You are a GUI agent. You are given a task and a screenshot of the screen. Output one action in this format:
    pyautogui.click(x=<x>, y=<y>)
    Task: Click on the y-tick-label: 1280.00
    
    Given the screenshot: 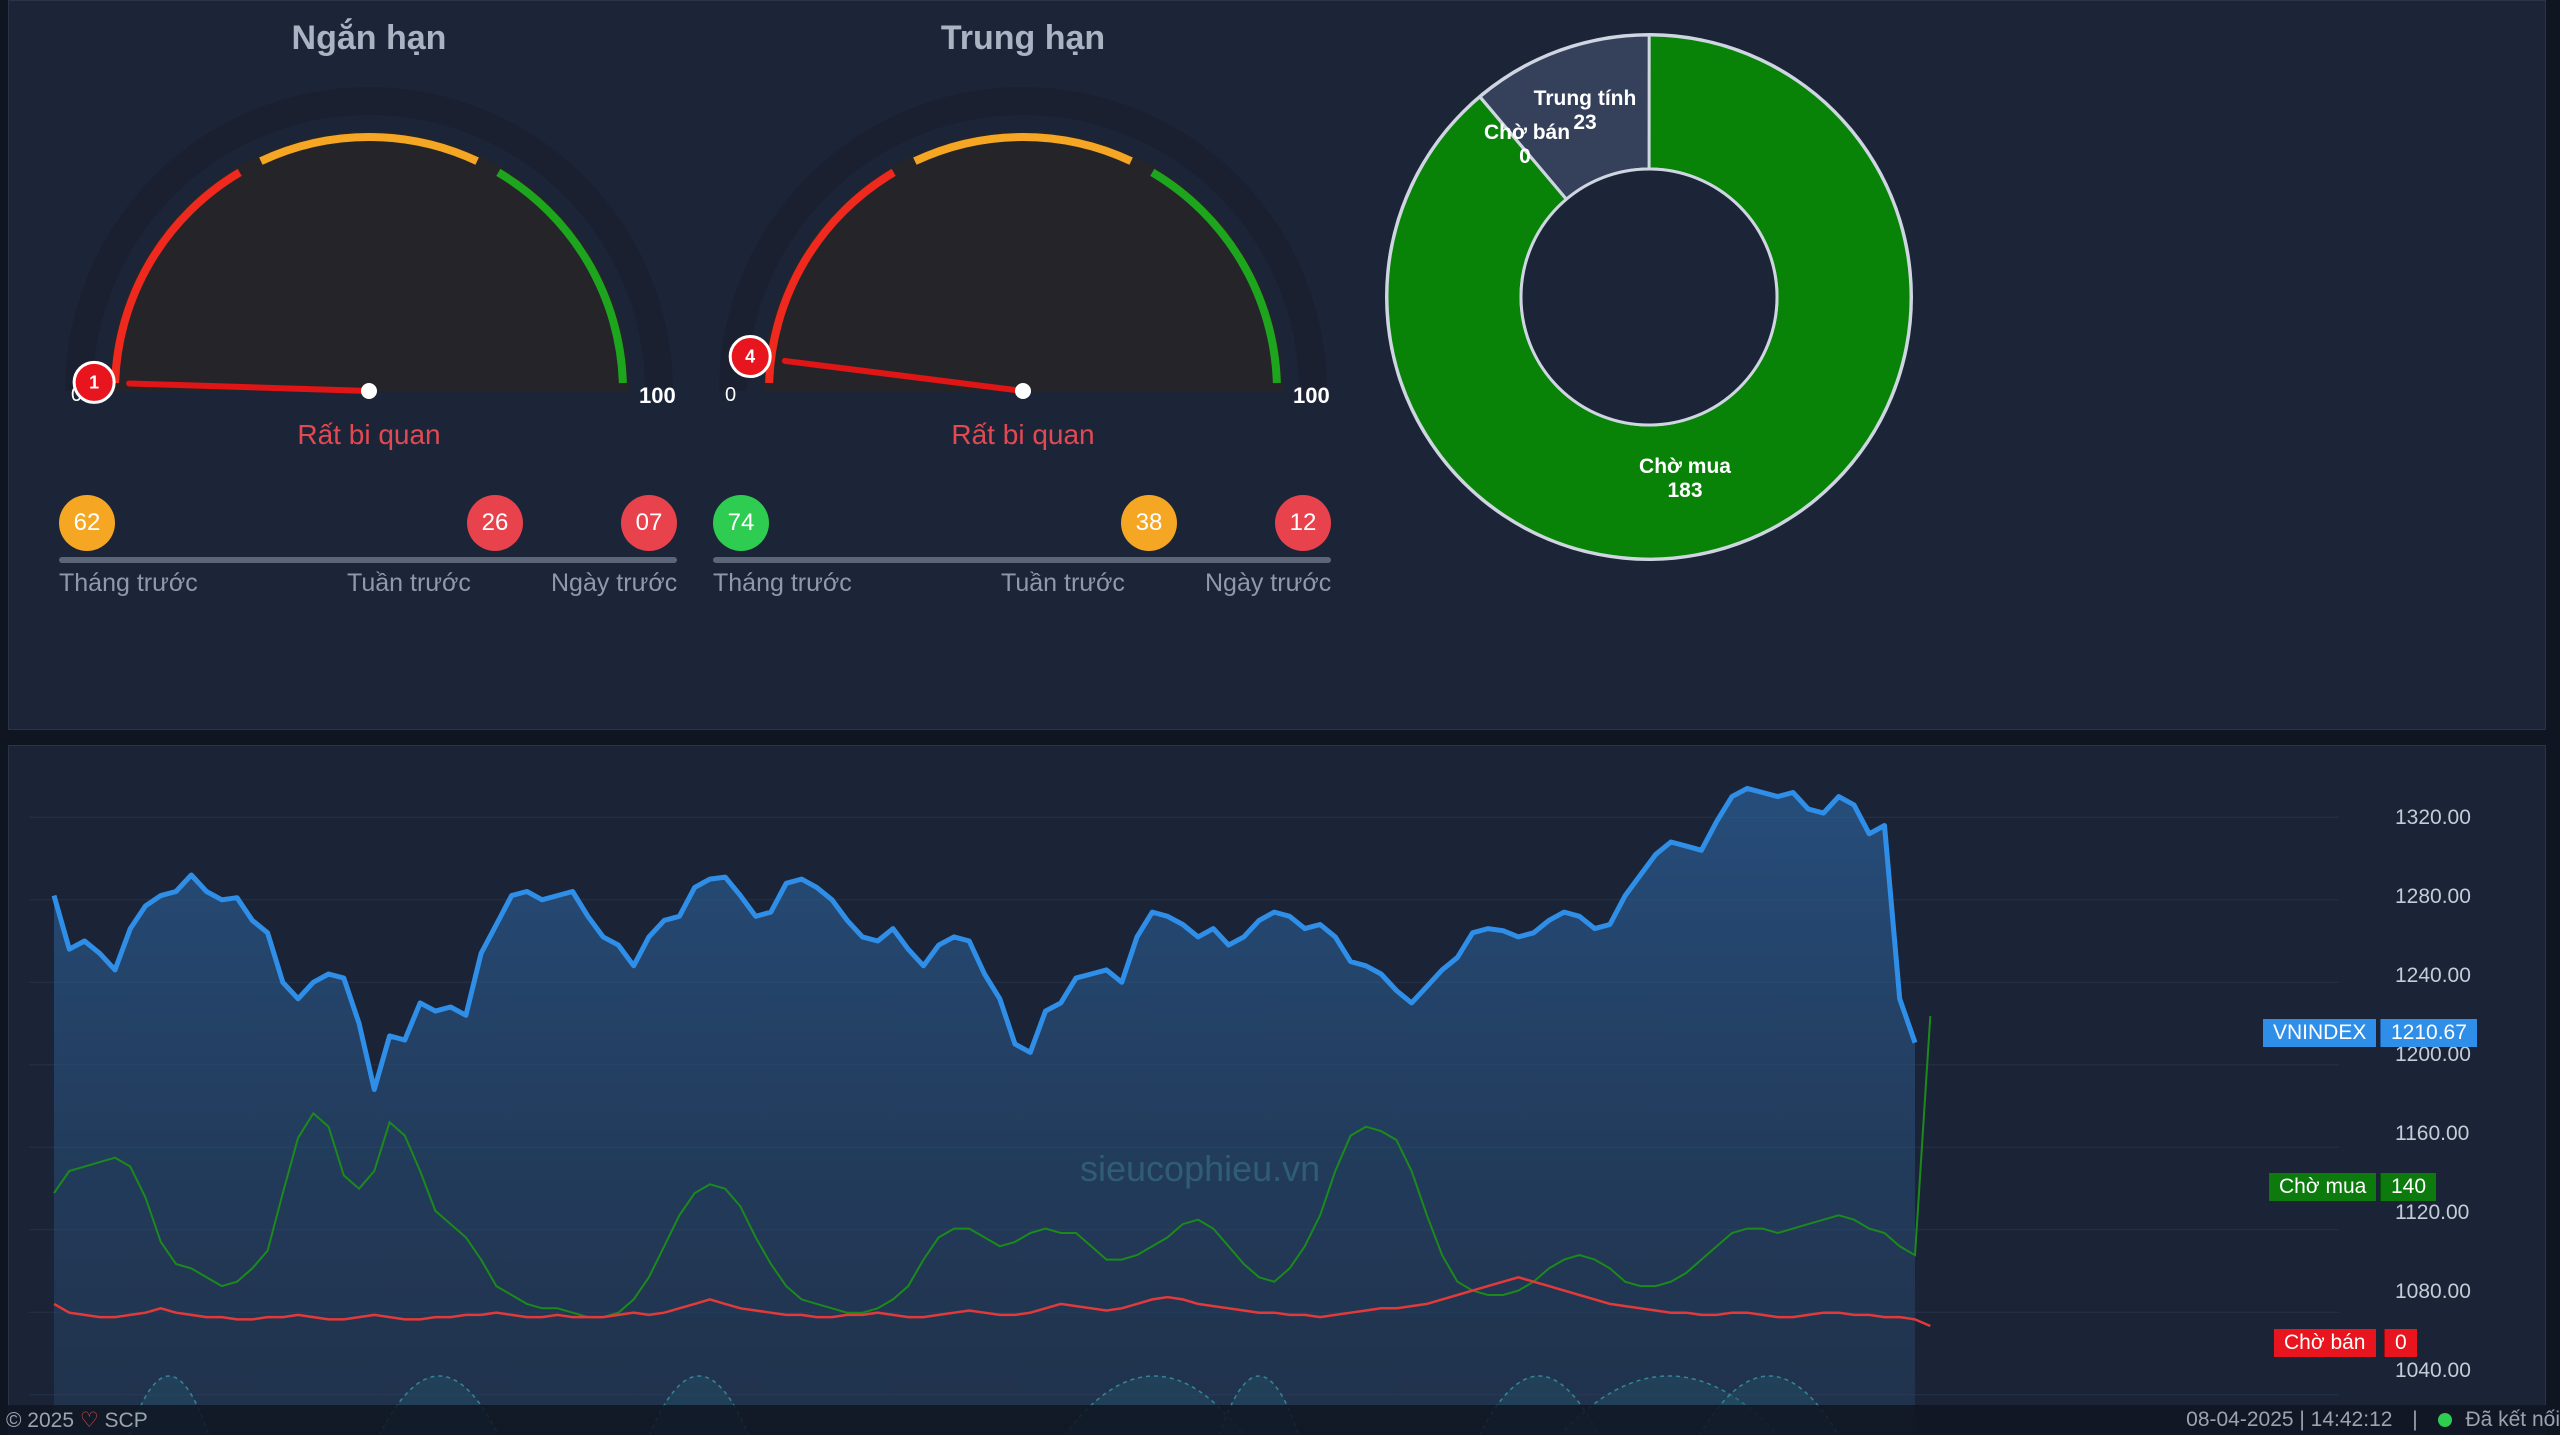 What is the action you would take?
    pyautogui.click(x=2433, y=896)
    